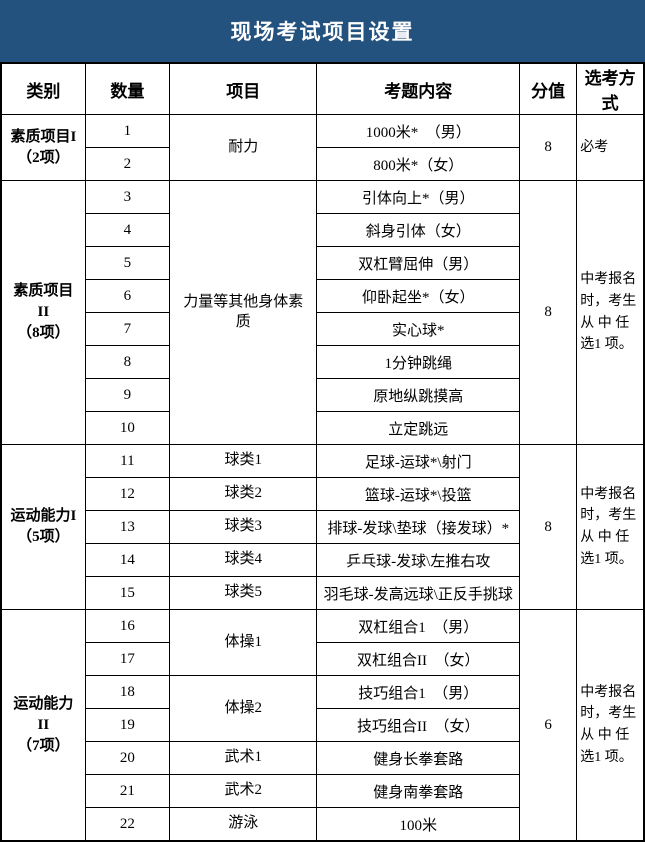 The width and height of the screenshot is (645, 842). What do you see at coordinates (243, 494) in the screenshot?
I see `project-cell: 球类2` at bounding box center [243, 494].